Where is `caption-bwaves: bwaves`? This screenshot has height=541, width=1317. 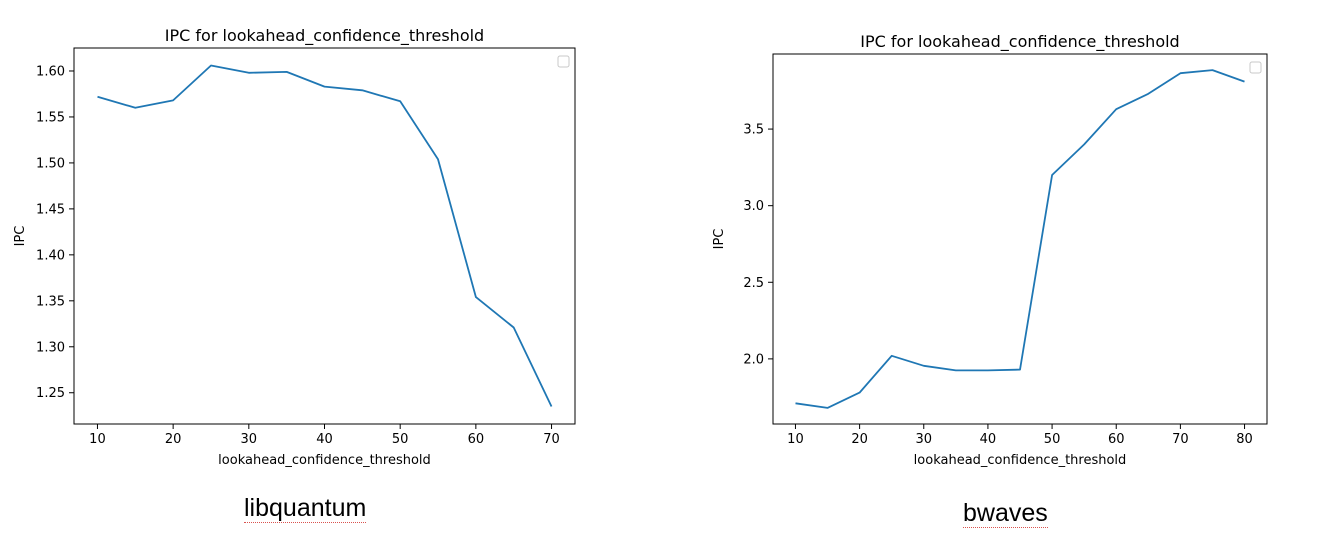
caption-bwaves: bwaves is located at coordinates (1005, 513).